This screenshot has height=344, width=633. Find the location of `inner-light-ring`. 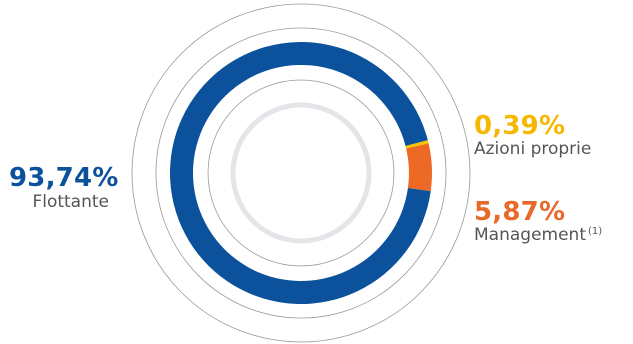

inner-light-ring is located at coordinates (301, 173).